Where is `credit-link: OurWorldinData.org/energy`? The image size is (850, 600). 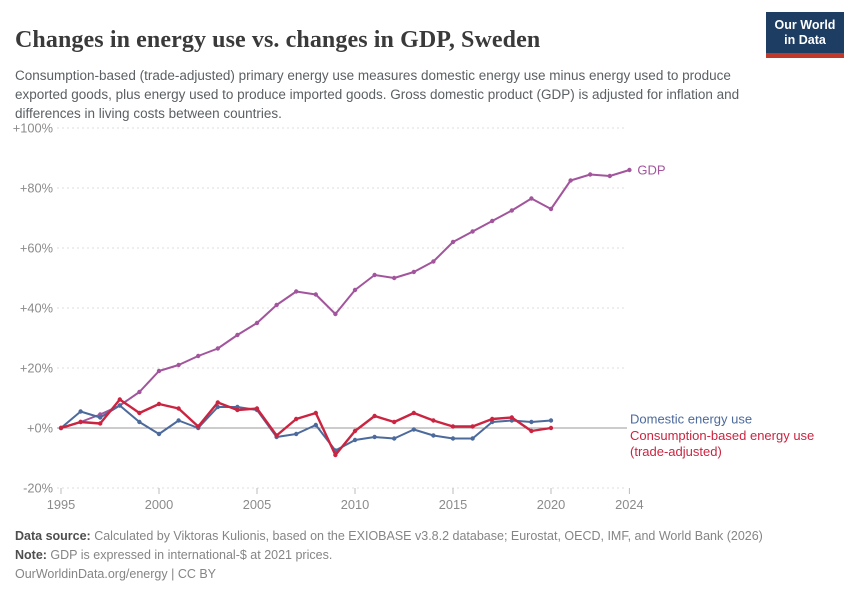
credit-link: OurWorldinData.org/energy is located at coordinates (91, 574).